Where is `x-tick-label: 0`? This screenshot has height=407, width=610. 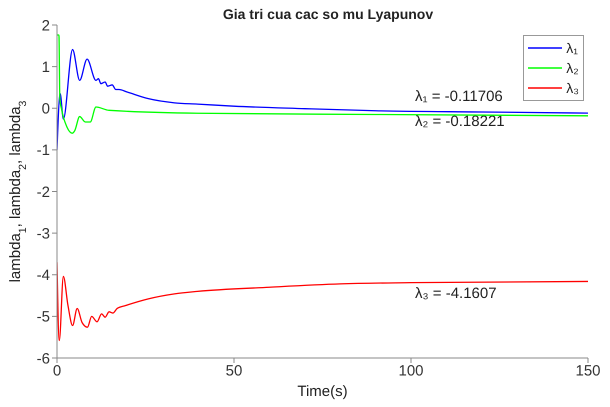 x-tick-label: 0 is located at coordinates (57, 371).